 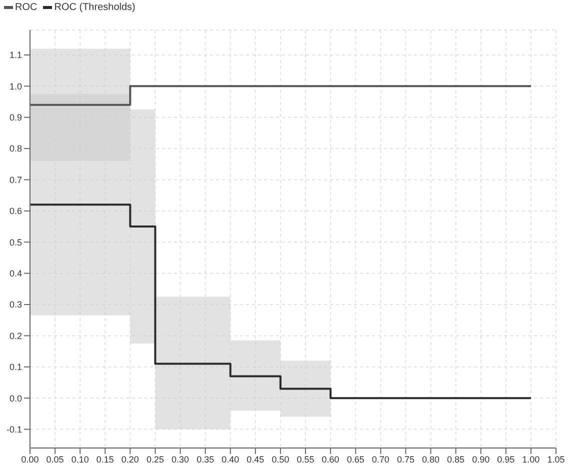 What do you see at coordinates (531, 459) in the screenshot?
I see `x-tick-label: 1.00` at bounding box center [531, 459].